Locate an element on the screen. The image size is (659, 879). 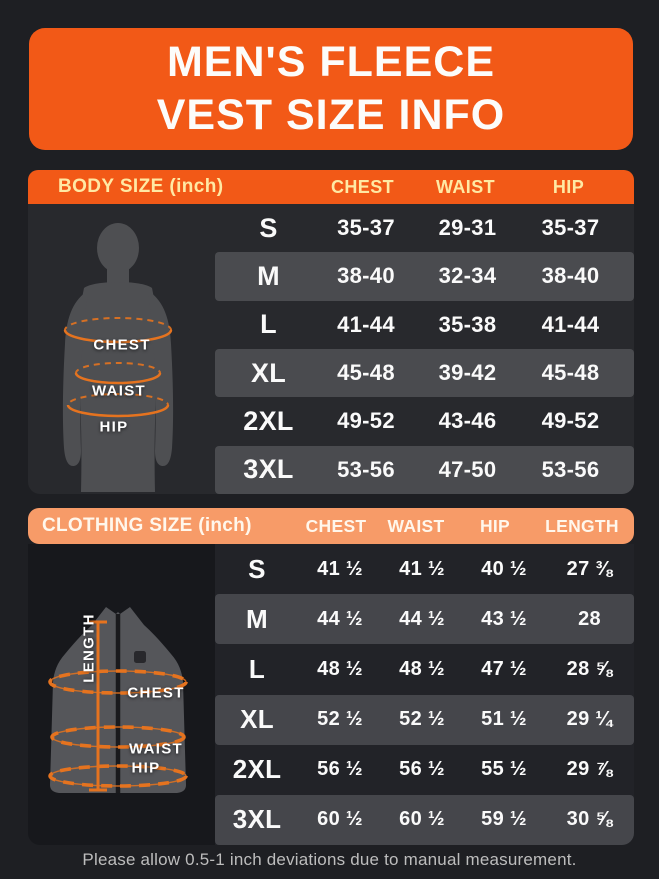
hip-value: 41-44 is located at coordinates (570, 324).